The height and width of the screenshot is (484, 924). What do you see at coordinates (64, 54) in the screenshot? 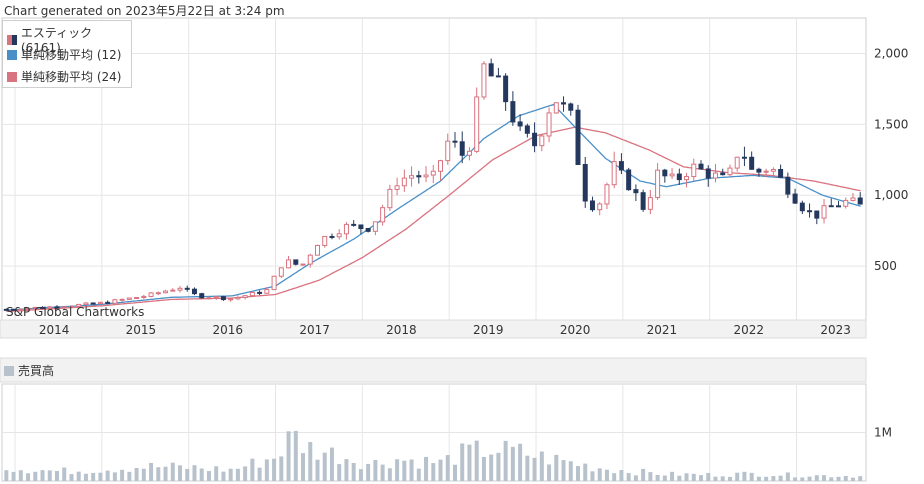
I see `legend-item-sma12: 単純移動平均 (12)` at bounding box center [64, 54].